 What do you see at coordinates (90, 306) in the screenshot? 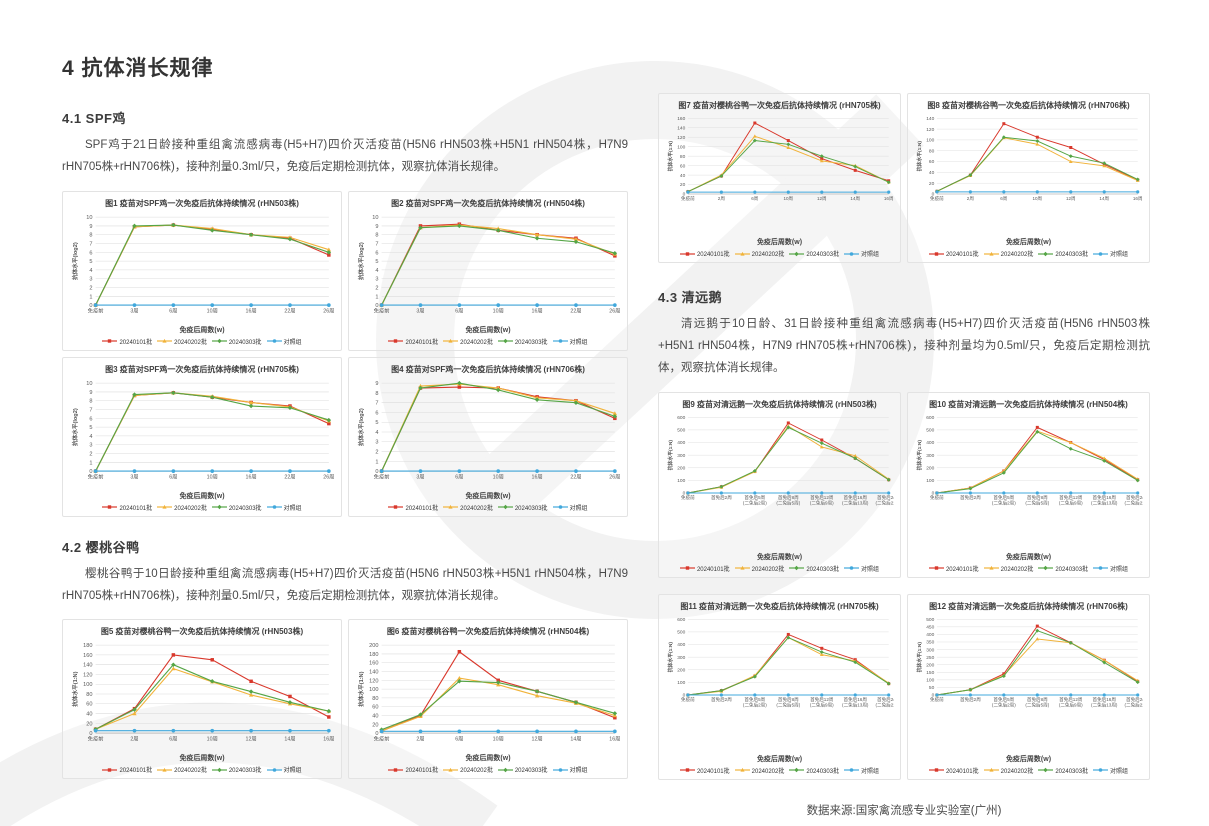
I see `svg-text: 0` at bounding box center [90, 306].